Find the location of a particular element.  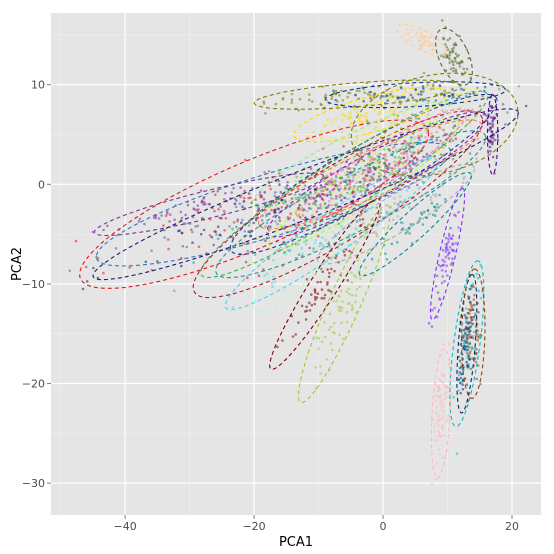

series-27-points is located at coordinates (456, 49).